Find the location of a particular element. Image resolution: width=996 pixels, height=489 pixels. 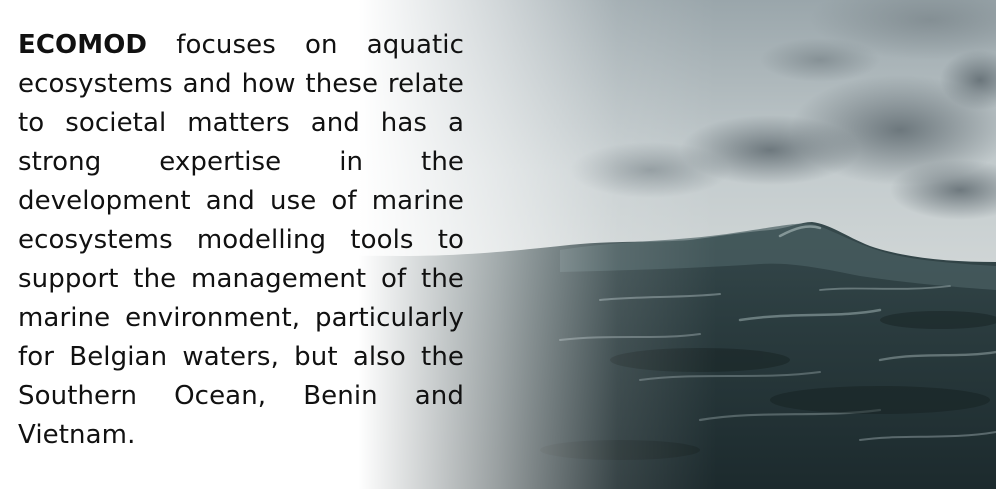

brand-name: ECOMOD is located at coordinates (83, 45).